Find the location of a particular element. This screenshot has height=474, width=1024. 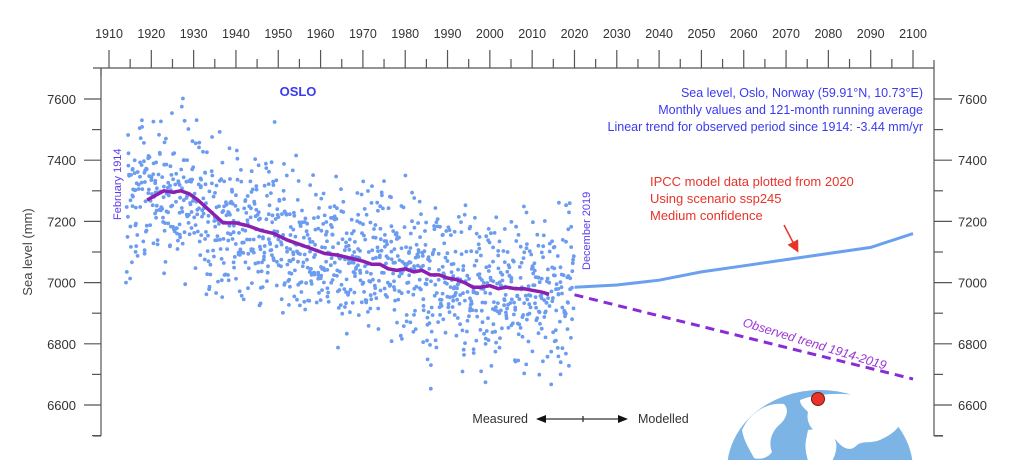

x-tick-label: 1980 is located at coordinates (405, 34).